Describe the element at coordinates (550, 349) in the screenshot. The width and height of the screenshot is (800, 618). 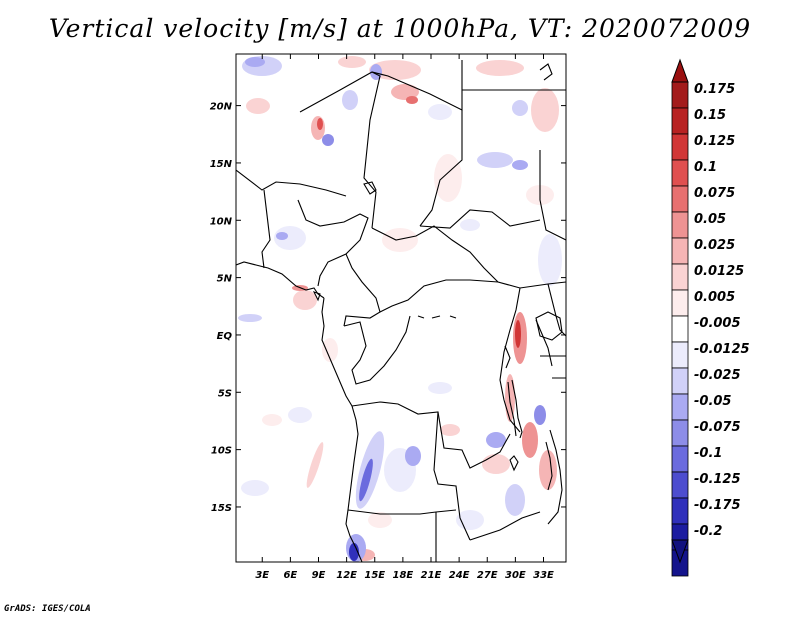
I see `border-east-lakes` at that location.